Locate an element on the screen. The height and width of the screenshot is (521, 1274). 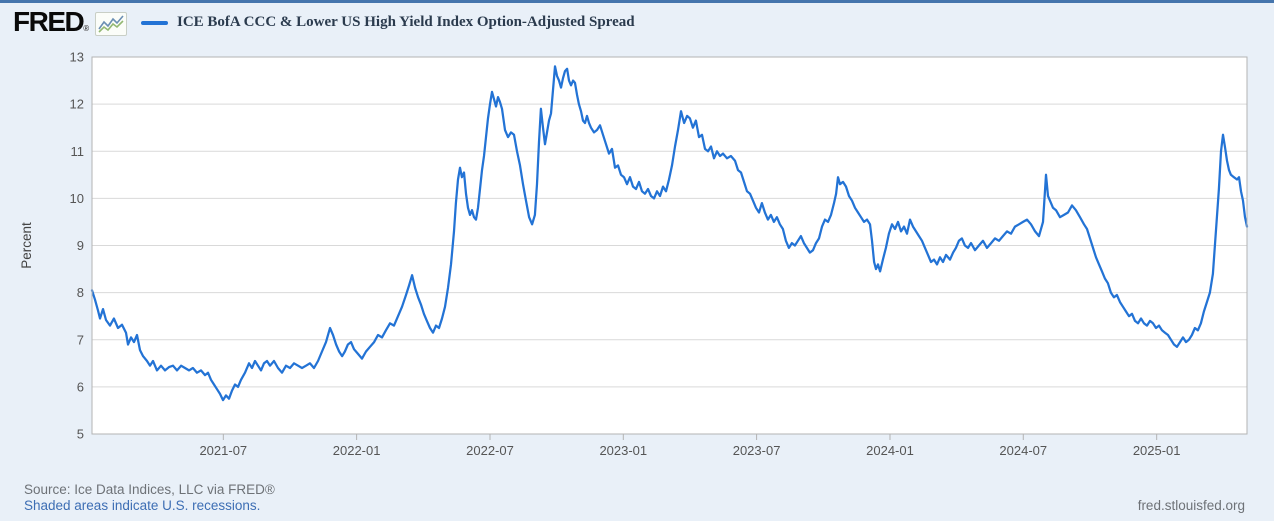
y-tick-label: 9 is located at coordinates (80, 245).